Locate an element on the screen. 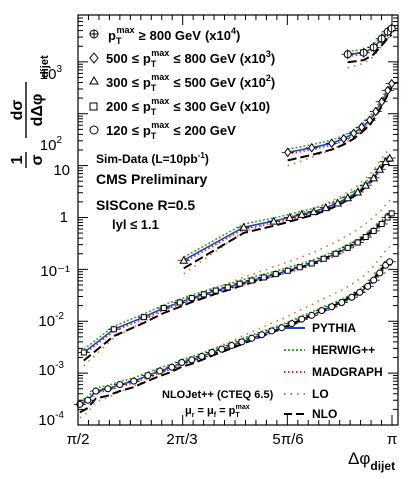  y-tick-label: 10³ is located at coordinates (51, 73).